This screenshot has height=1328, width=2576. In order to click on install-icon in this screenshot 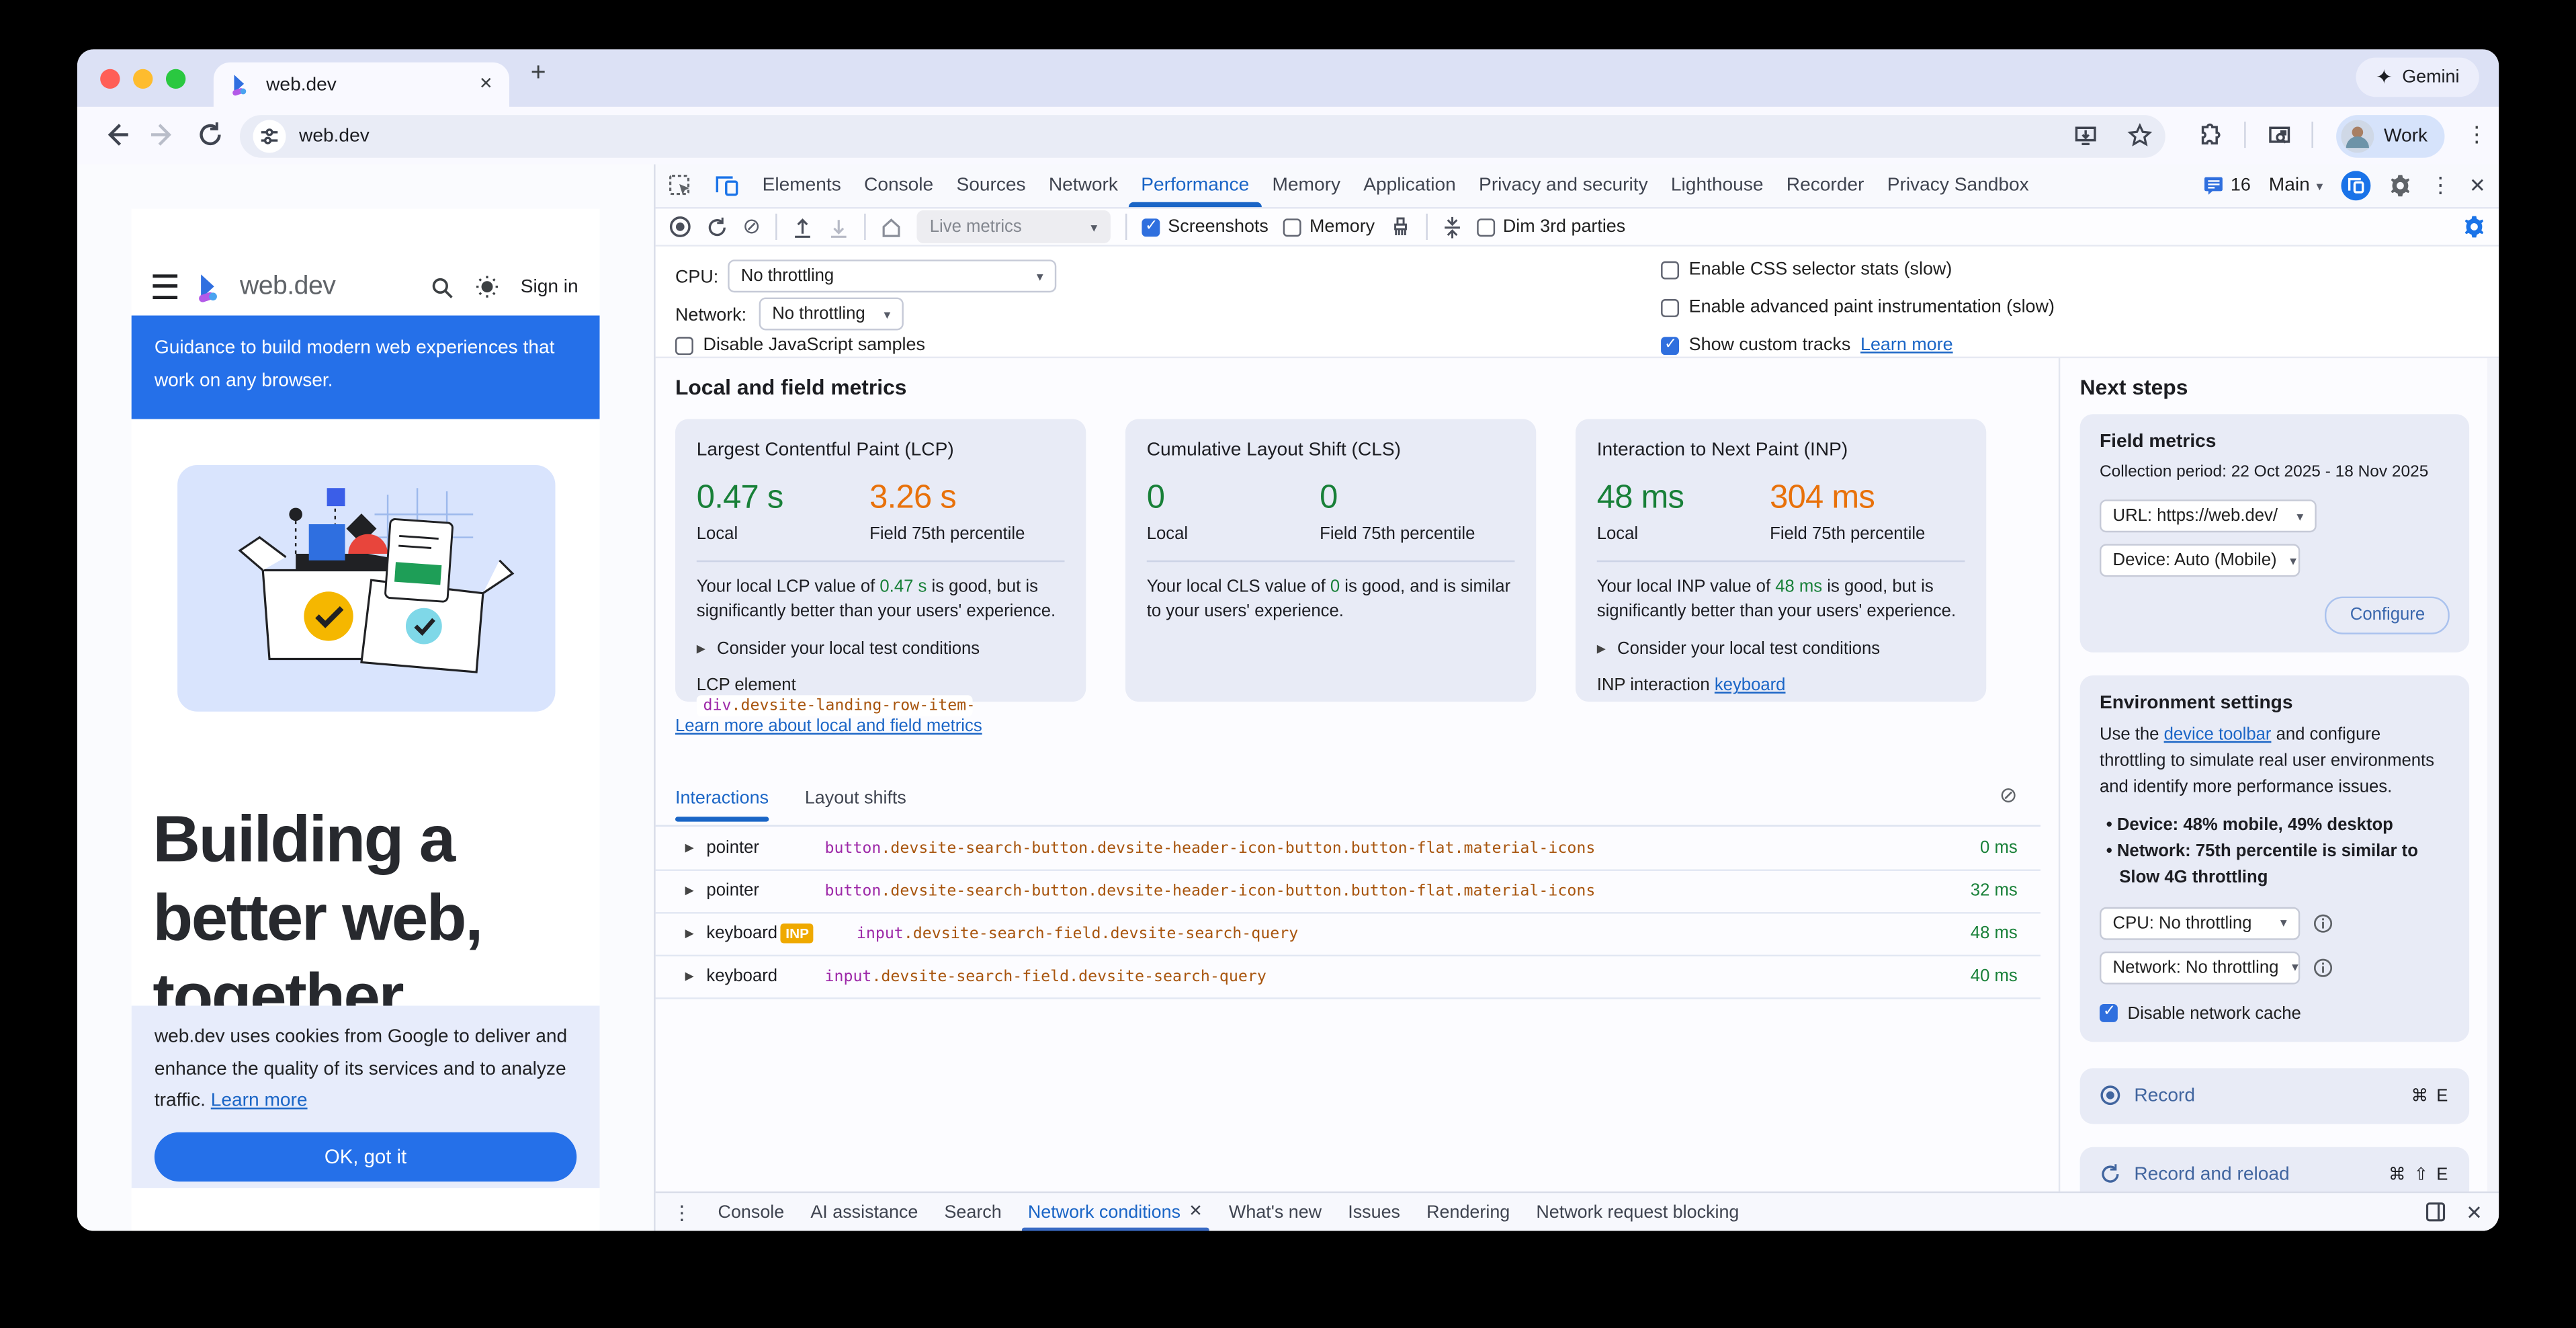, I will do `click(2085, 135)`.